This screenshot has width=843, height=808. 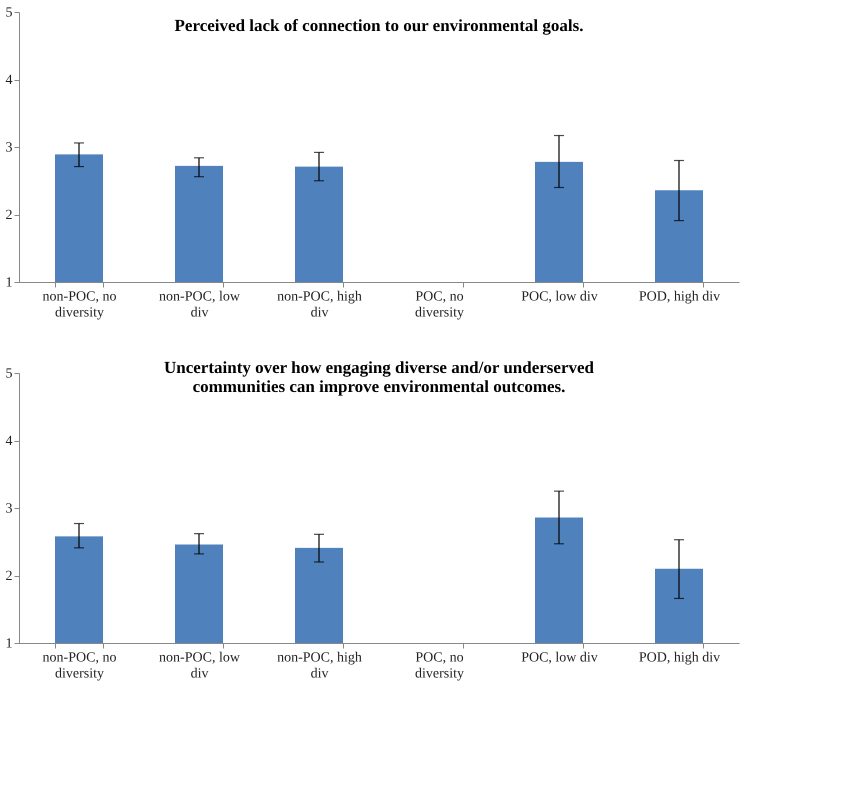 What do you see at coordinates (379, 25) in the screenshot?
I see `chart-title: Perceived lack of connection to our environmental goals.` at bounding box center [379, 25].